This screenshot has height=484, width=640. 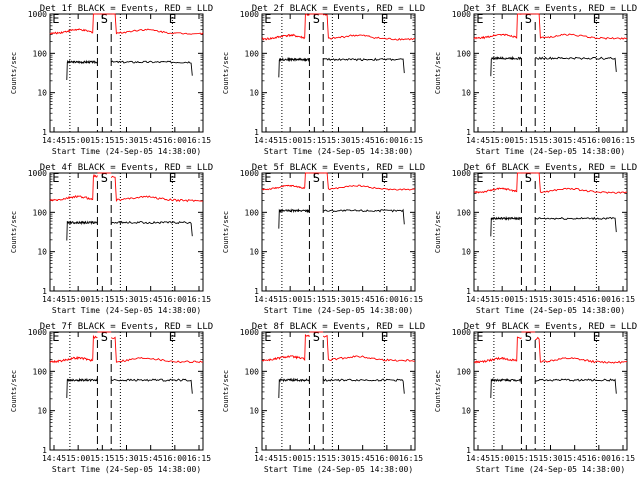 What do you see at coordinates (126, 327) in the screenshot?
I see `panel-title: Det 7f BLACK = Events, RED = LLD` at bounding box center [126, 327].